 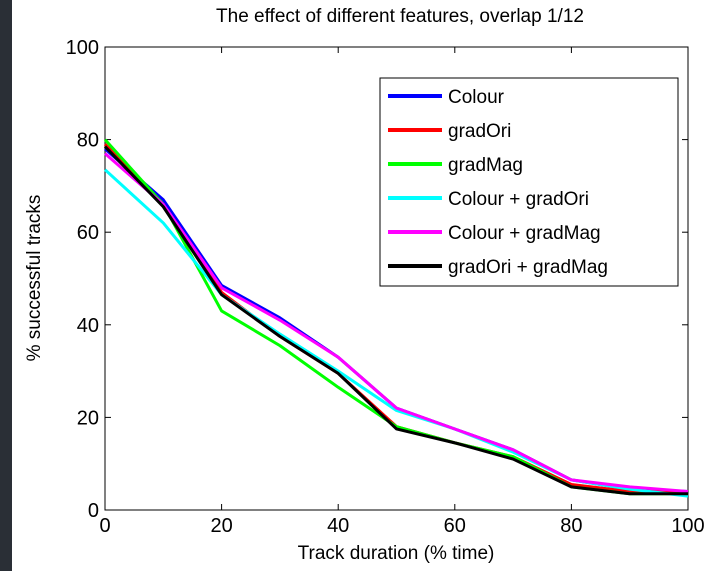 I want to click on x-tick-label: 100, so click(x=687, y=526).